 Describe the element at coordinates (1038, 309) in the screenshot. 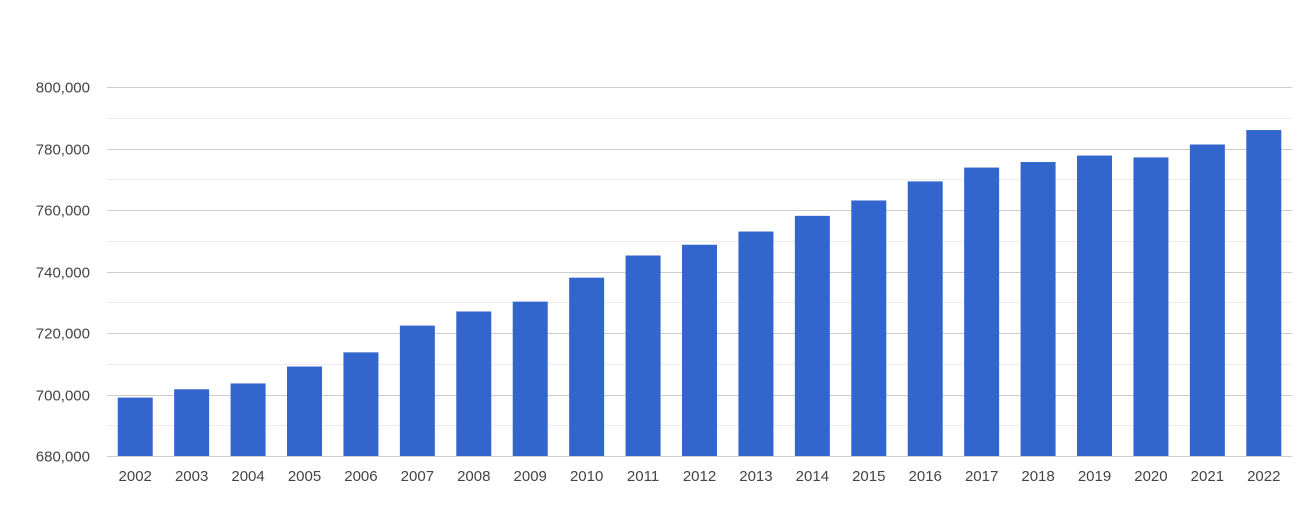

I see `bar-2018` at that location.